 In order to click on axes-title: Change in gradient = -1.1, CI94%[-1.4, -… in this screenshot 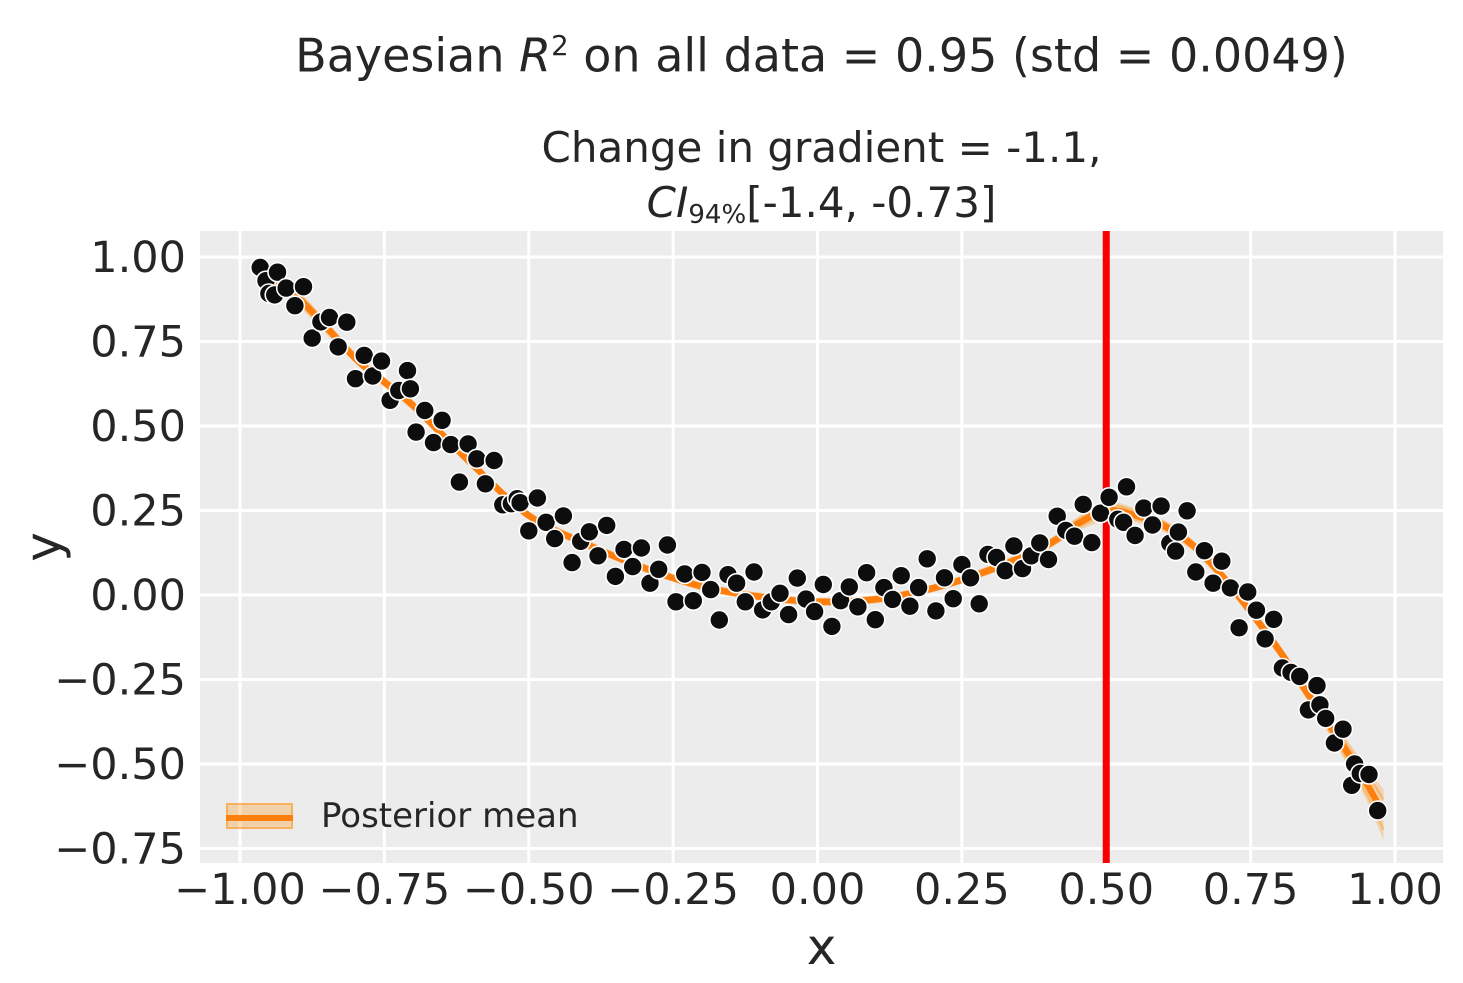, I will do `click(821, 181)`.